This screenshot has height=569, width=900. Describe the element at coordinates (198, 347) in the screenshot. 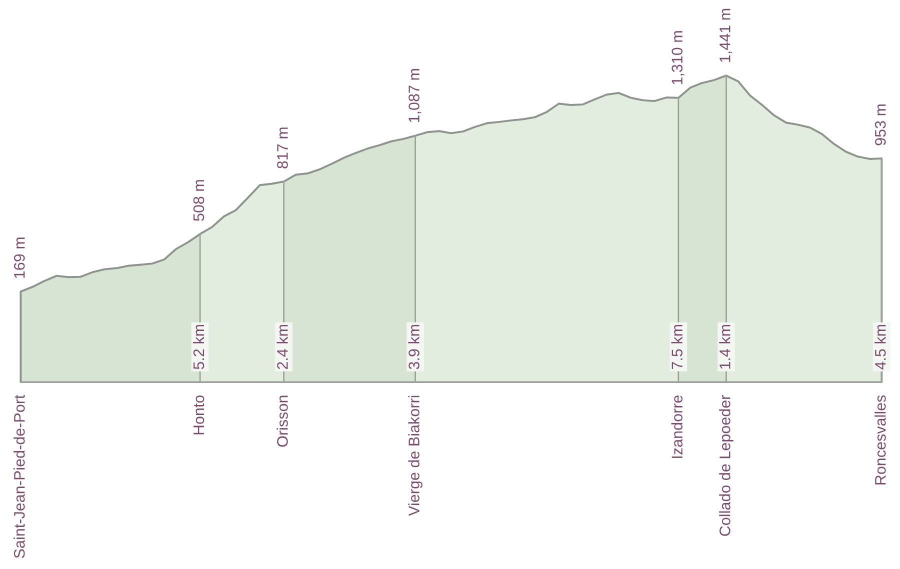

I see `ref-line-label: 5.2 km` at that location.